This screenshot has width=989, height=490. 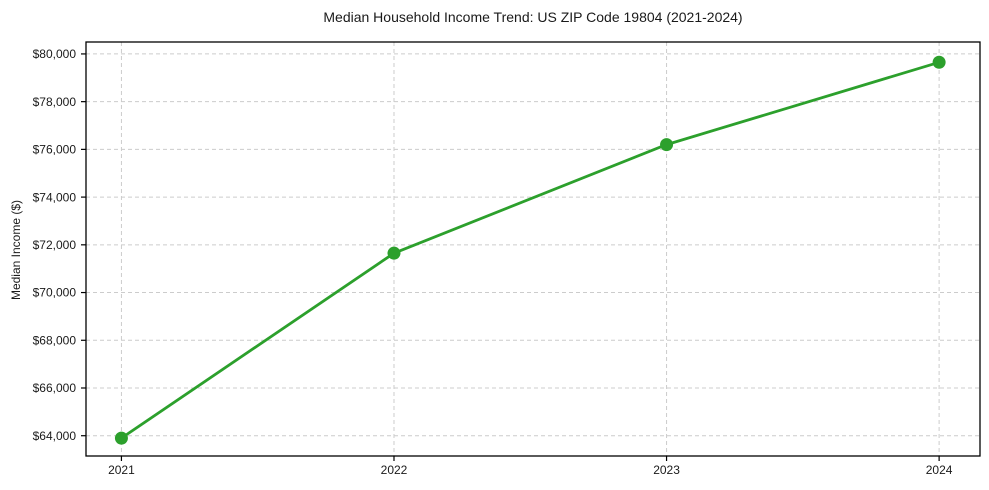 I want to click on y-tick-label: $64,000, so click(x=55, y=436).